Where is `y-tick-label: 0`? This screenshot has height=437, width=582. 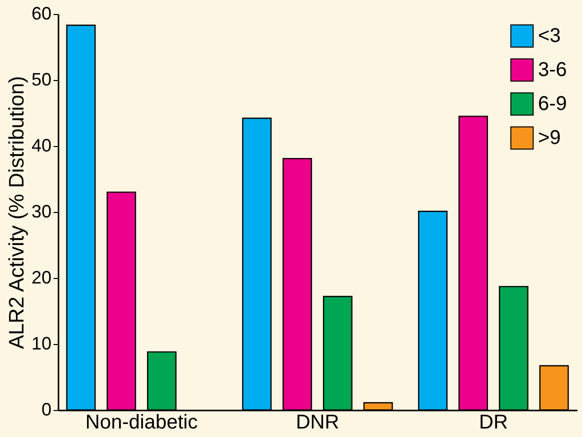
y-tick-label: 0 is located at coordinates (46, 410).